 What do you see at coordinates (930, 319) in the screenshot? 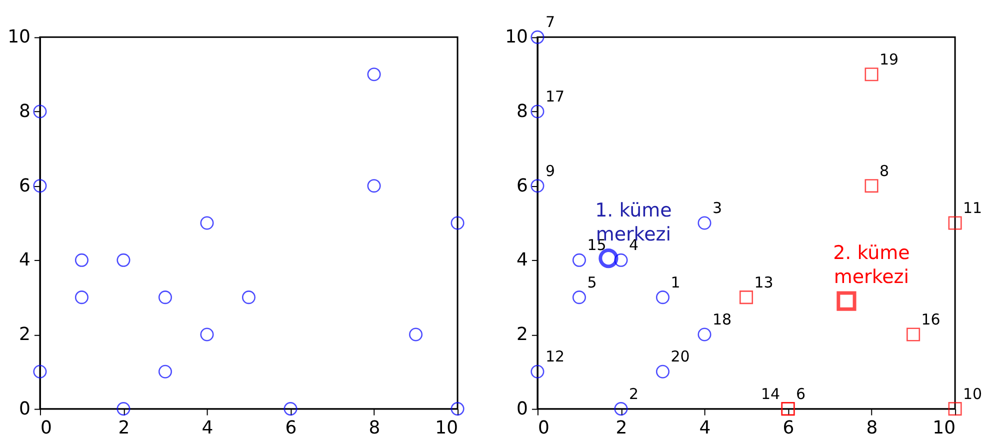
I see `annotation: 16` at bounding box center [930, 319].